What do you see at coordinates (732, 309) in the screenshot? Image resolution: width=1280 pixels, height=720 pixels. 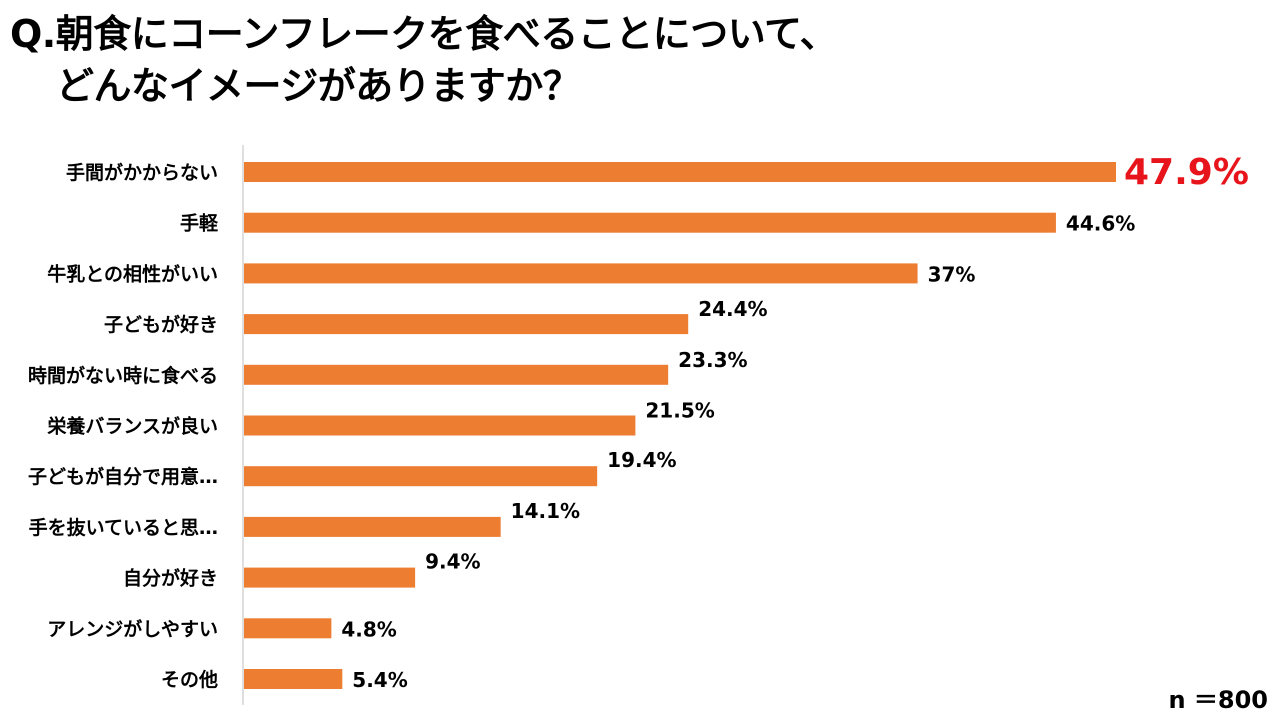 I see `bar-value-label: 24.4%` at bounding box center [732, 309].